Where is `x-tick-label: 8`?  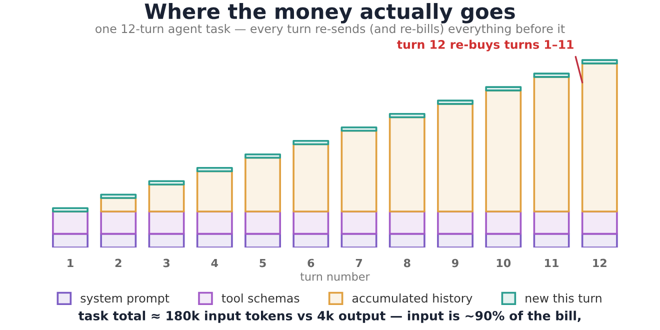 x-tick-label: 8 is located at coordinates (407, 263).